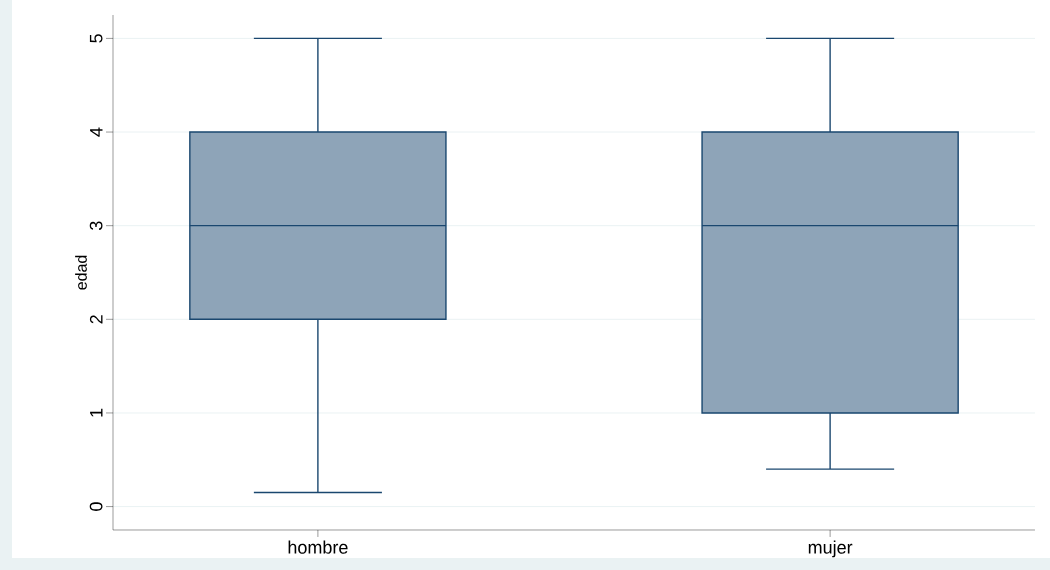  I want to click on y-tick-label: 5, so click(96, 38).